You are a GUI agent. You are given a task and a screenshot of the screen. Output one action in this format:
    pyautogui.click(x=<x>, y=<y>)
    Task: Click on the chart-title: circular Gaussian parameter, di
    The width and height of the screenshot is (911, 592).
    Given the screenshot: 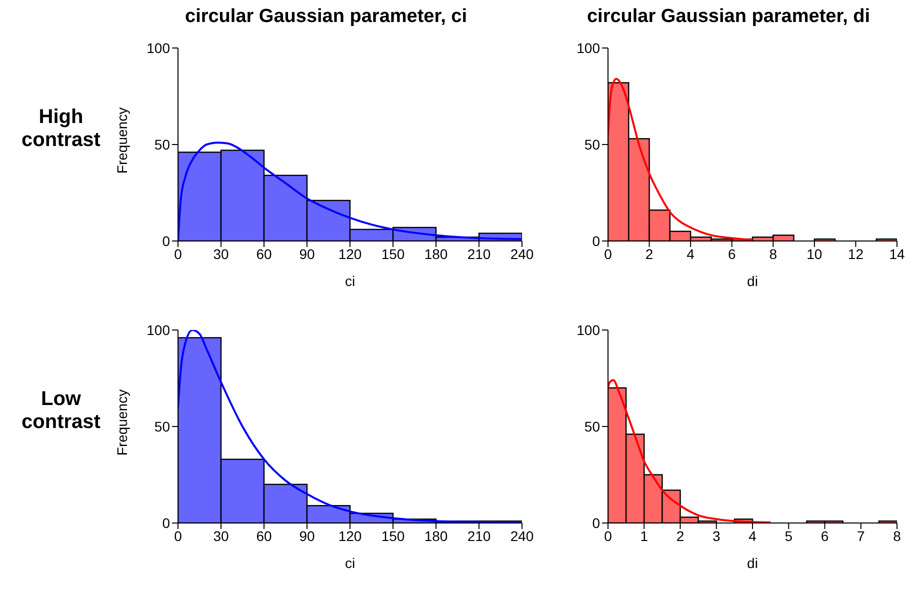 What is the action you would take?
    pyautogui.click(x=729, y=17)
    